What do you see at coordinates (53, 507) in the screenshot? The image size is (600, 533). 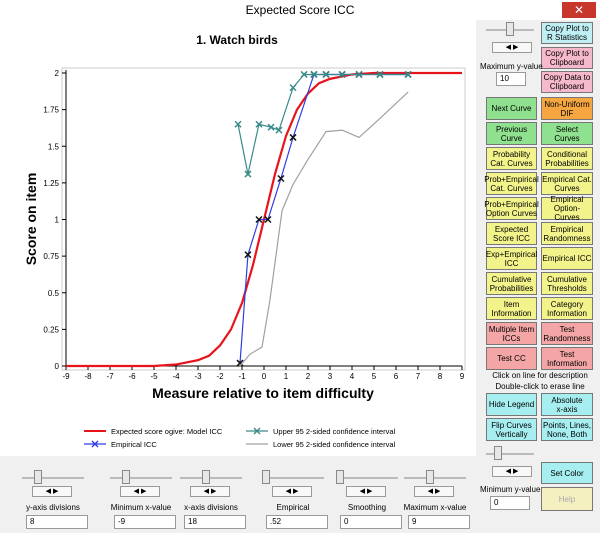 I see `control-label: y-axis divisions` at bounding box center [53, 507].